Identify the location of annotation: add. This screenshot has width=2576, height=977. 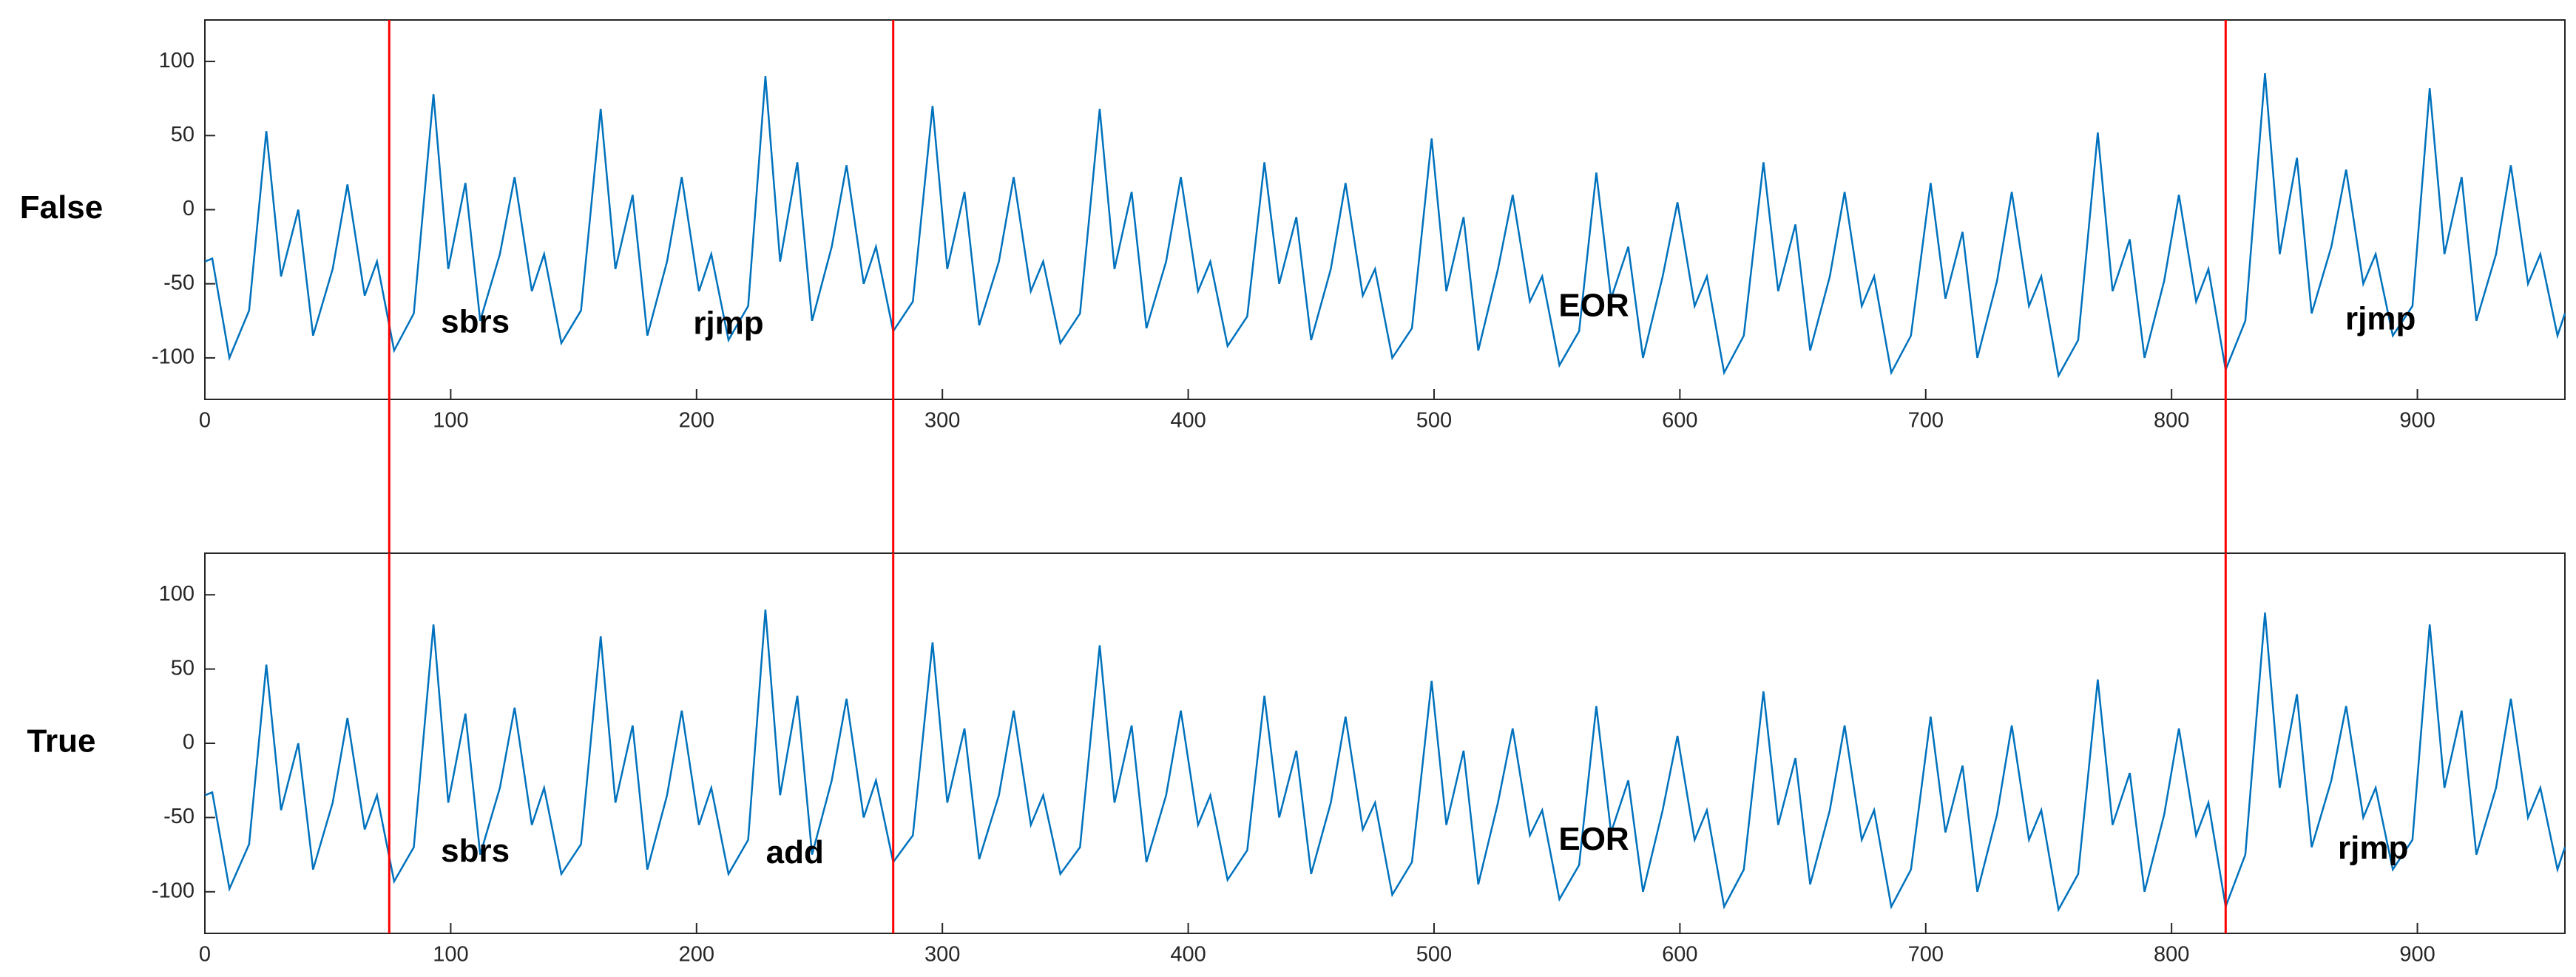
(795, 852).